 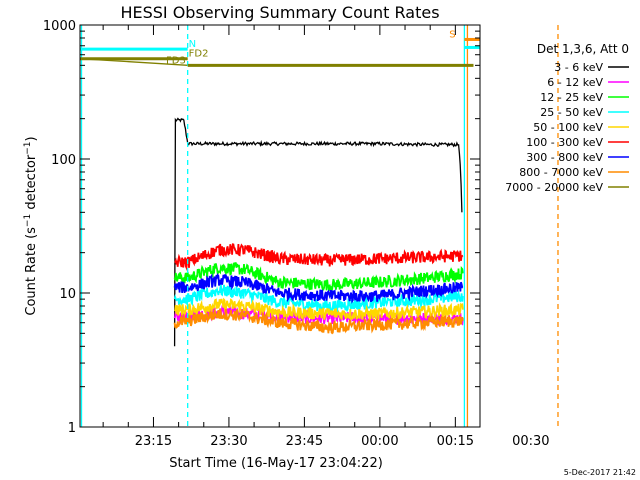 What do you see at coordinates (28, 147) in the screenshot?
I see `y-axis-label-sup2: −1` at bounding box center [28, 147].